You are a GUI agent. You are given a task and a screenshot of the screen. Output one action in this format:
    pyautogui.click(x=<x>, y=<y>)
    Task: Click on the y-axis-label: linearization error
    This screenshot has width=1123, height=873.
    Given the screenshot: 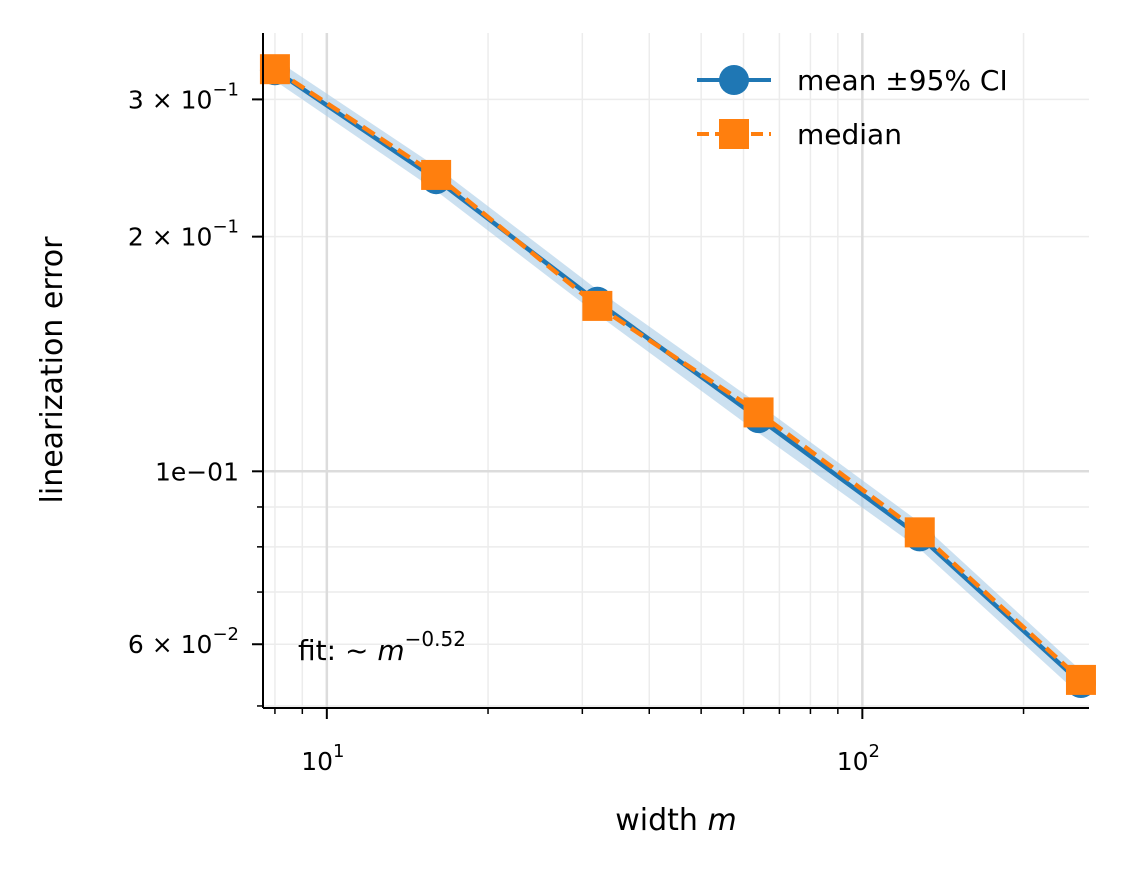 What is the action you would take?
    pyautogui.click(x=52, y=370)
    